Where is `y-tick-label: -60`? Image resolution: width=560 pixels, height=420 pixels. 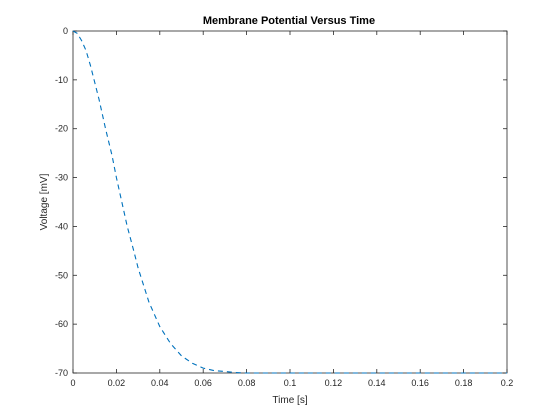 y-tick-label: -60 is located at coordinates (61, 324).